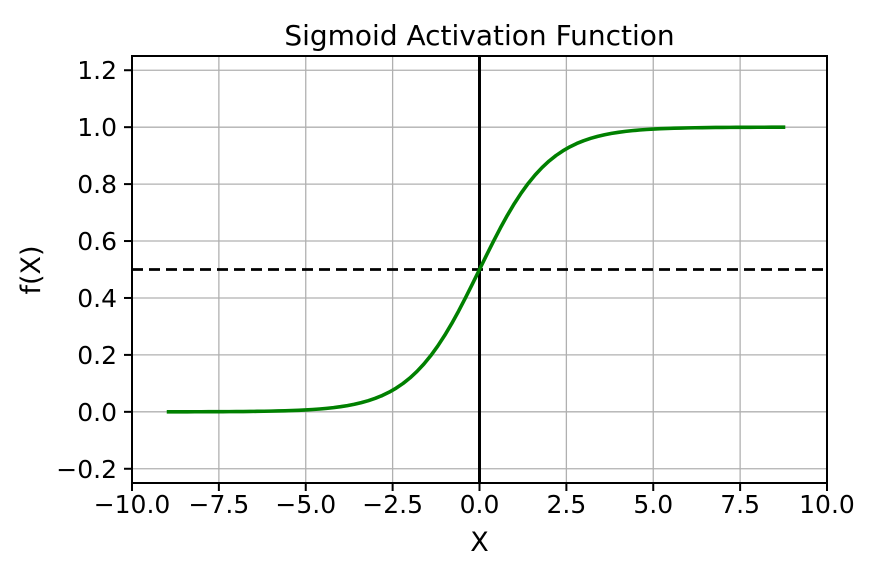 The height and width of the screenshot is (583, 875). What do you see at coordinates (305, 504) in the screenshot?
I see `x-tick-label: −5.0` at bounding box center [305, 504].